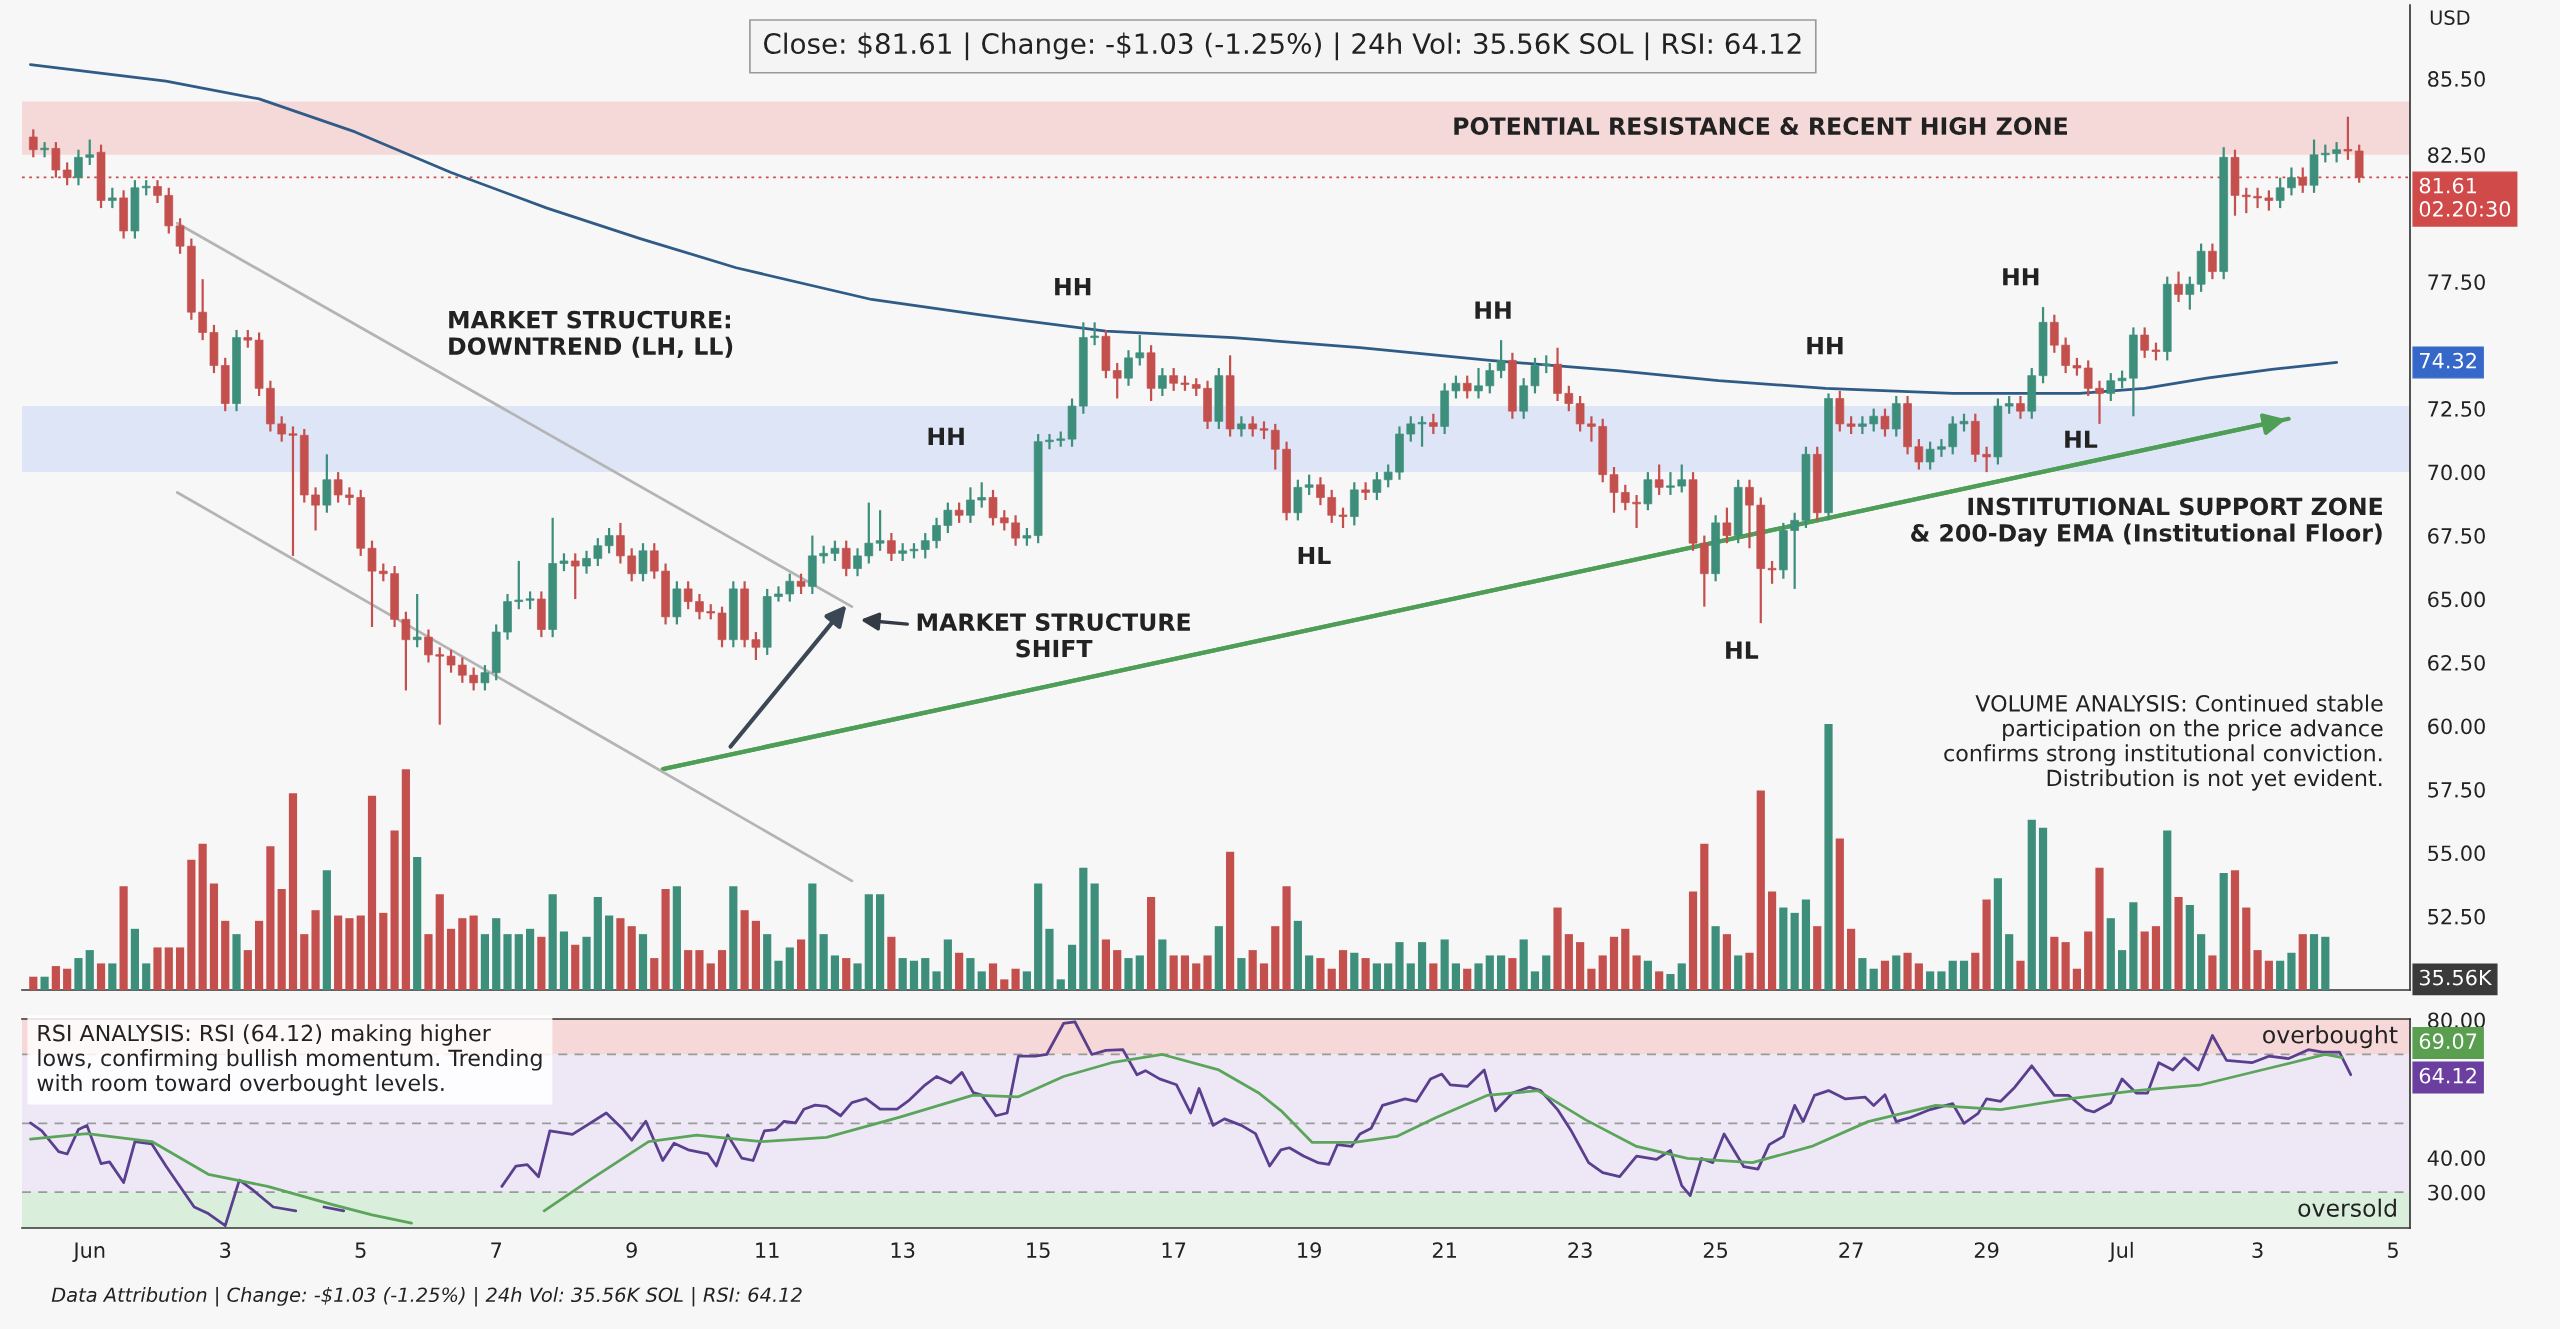 The height and width of the screenshot is (1329, 2560). Describe the element at coordinates (1282, 46) in the screenshot. I see `text: Close: $81.61 | Change: -$1.03 (-1.25%) | 24h Vol: 35.56K SOL | RSI: 64.12` at that location.